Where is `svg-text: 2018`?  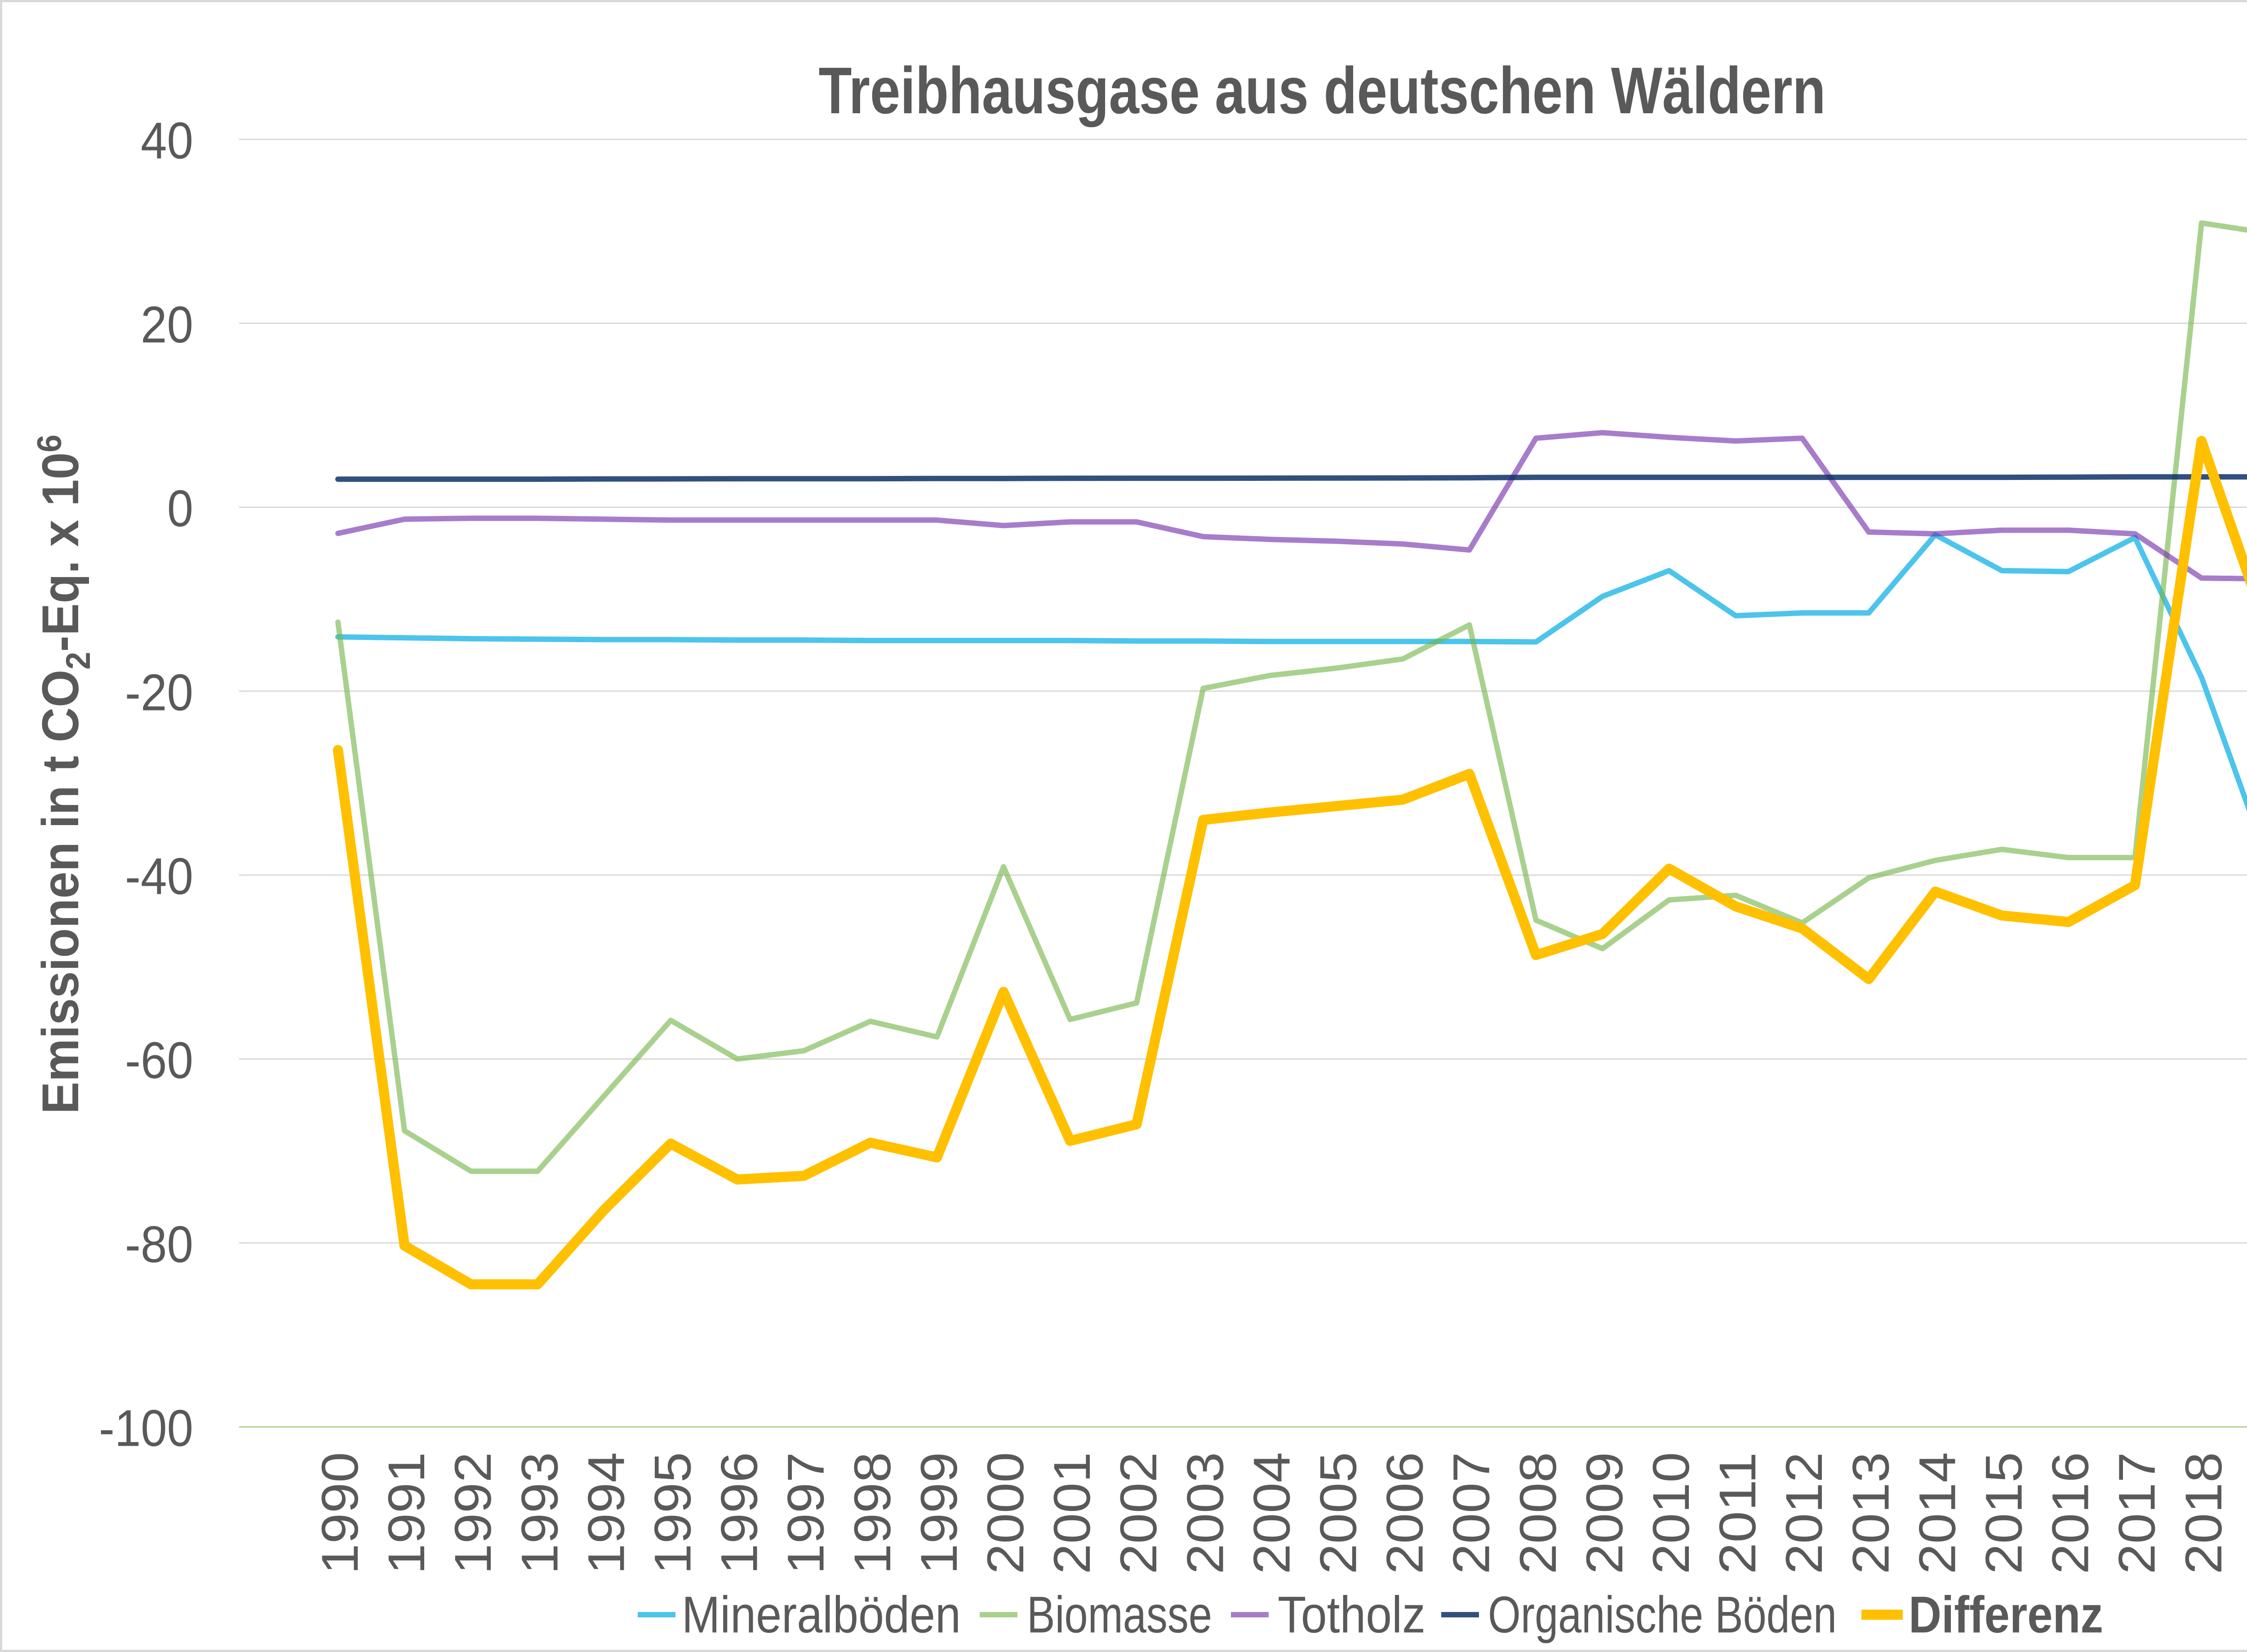
svg-text: 2018 is located at coordinates (2204, 1513).